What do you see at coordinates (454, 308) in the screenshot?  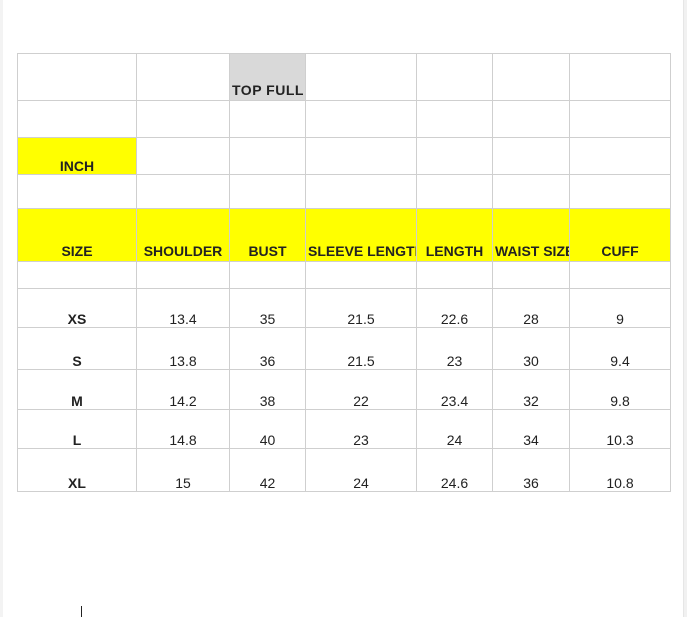 I see `length-cell: 22.6` at bounding box center [454, 308].